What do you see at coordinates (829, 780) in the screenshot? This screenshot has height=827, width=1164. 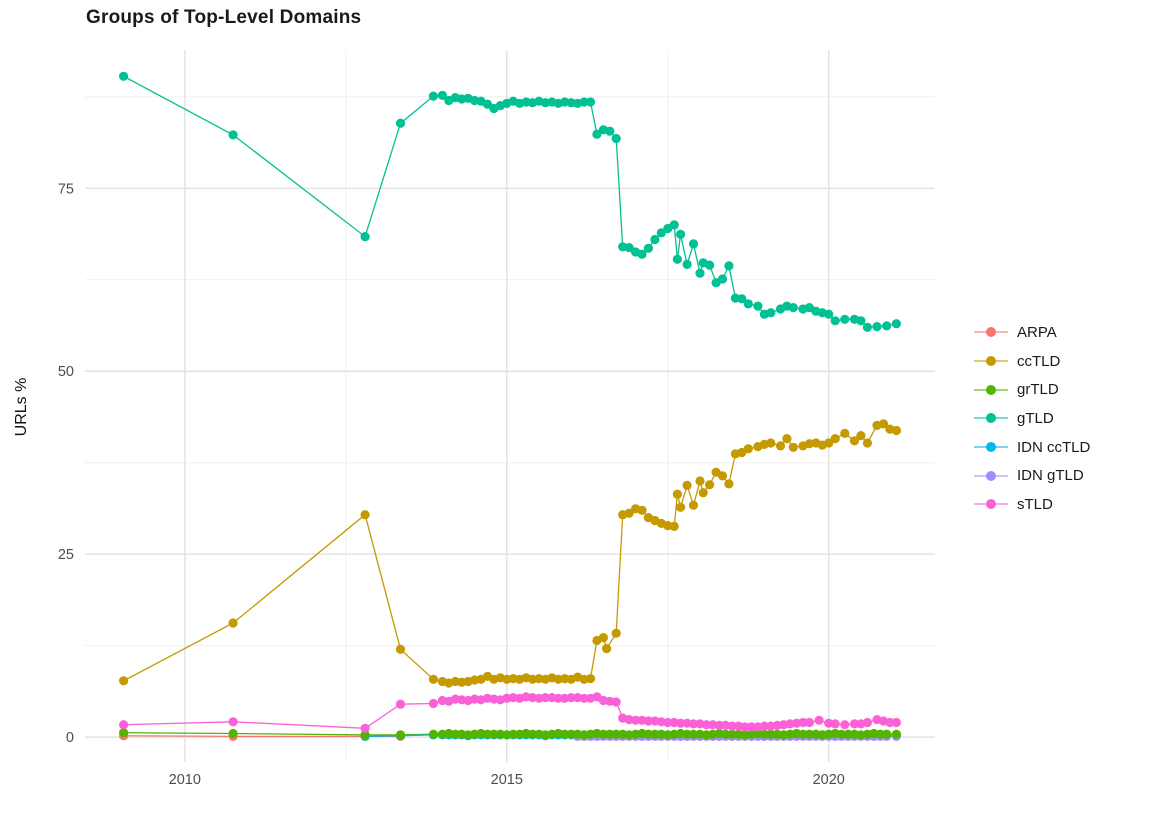 I see `x-tick-label: 2020` at bounding box center [829, 780].